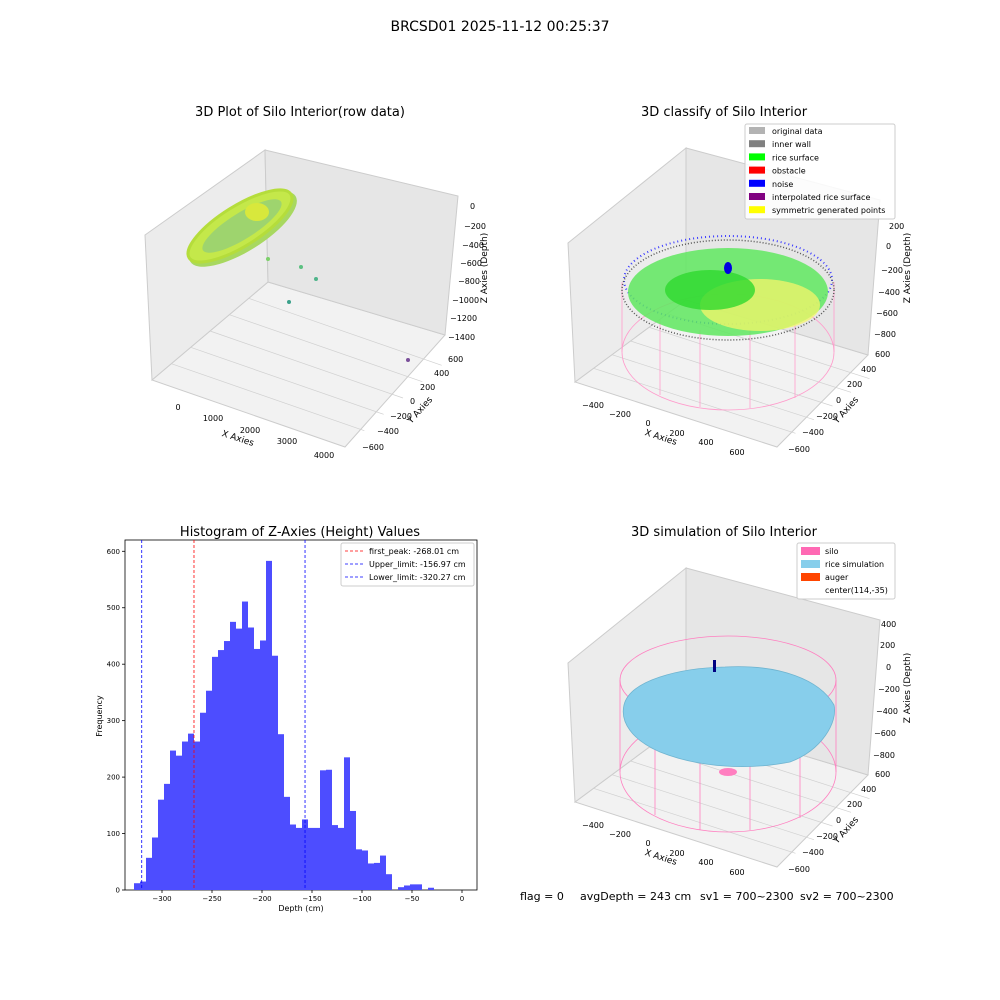 This screenshot has width=1000, height=1000. I want to click on panel-simulation-title: 3D simulation of Silo Interior, so click(724, 532).